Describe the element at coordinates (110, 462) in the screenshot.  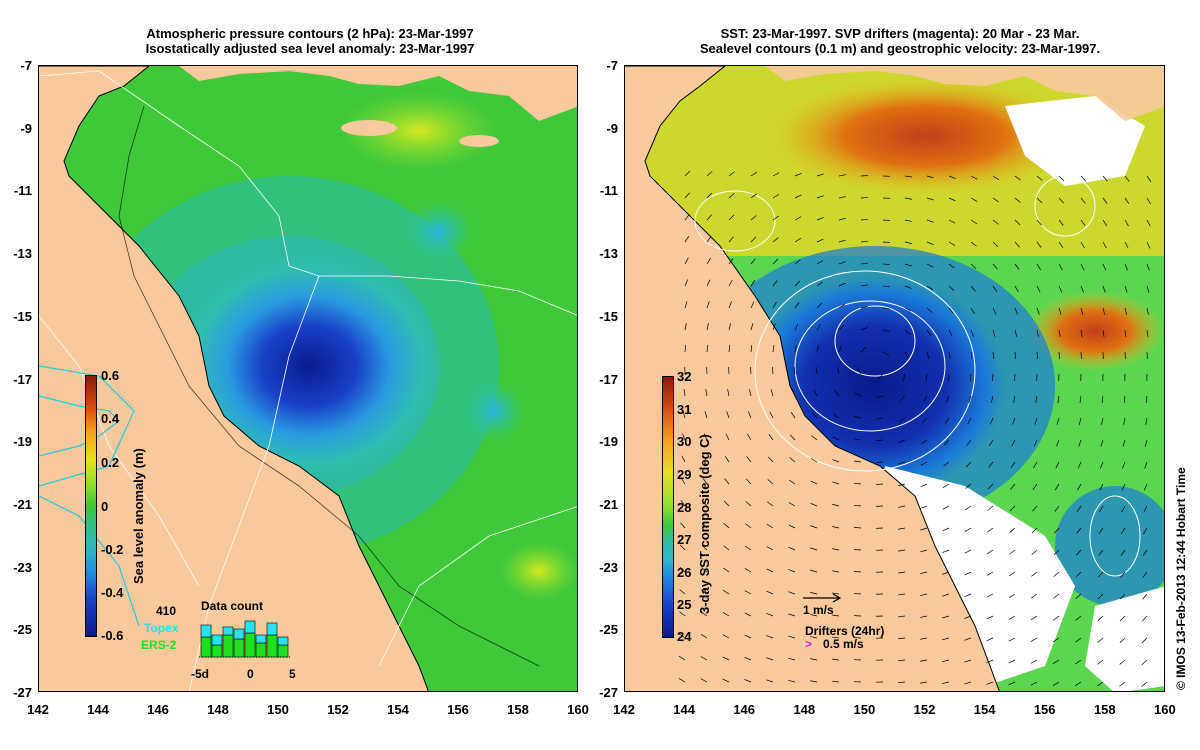
I see `left-colorbar-tick-2: 0.2` at that location.